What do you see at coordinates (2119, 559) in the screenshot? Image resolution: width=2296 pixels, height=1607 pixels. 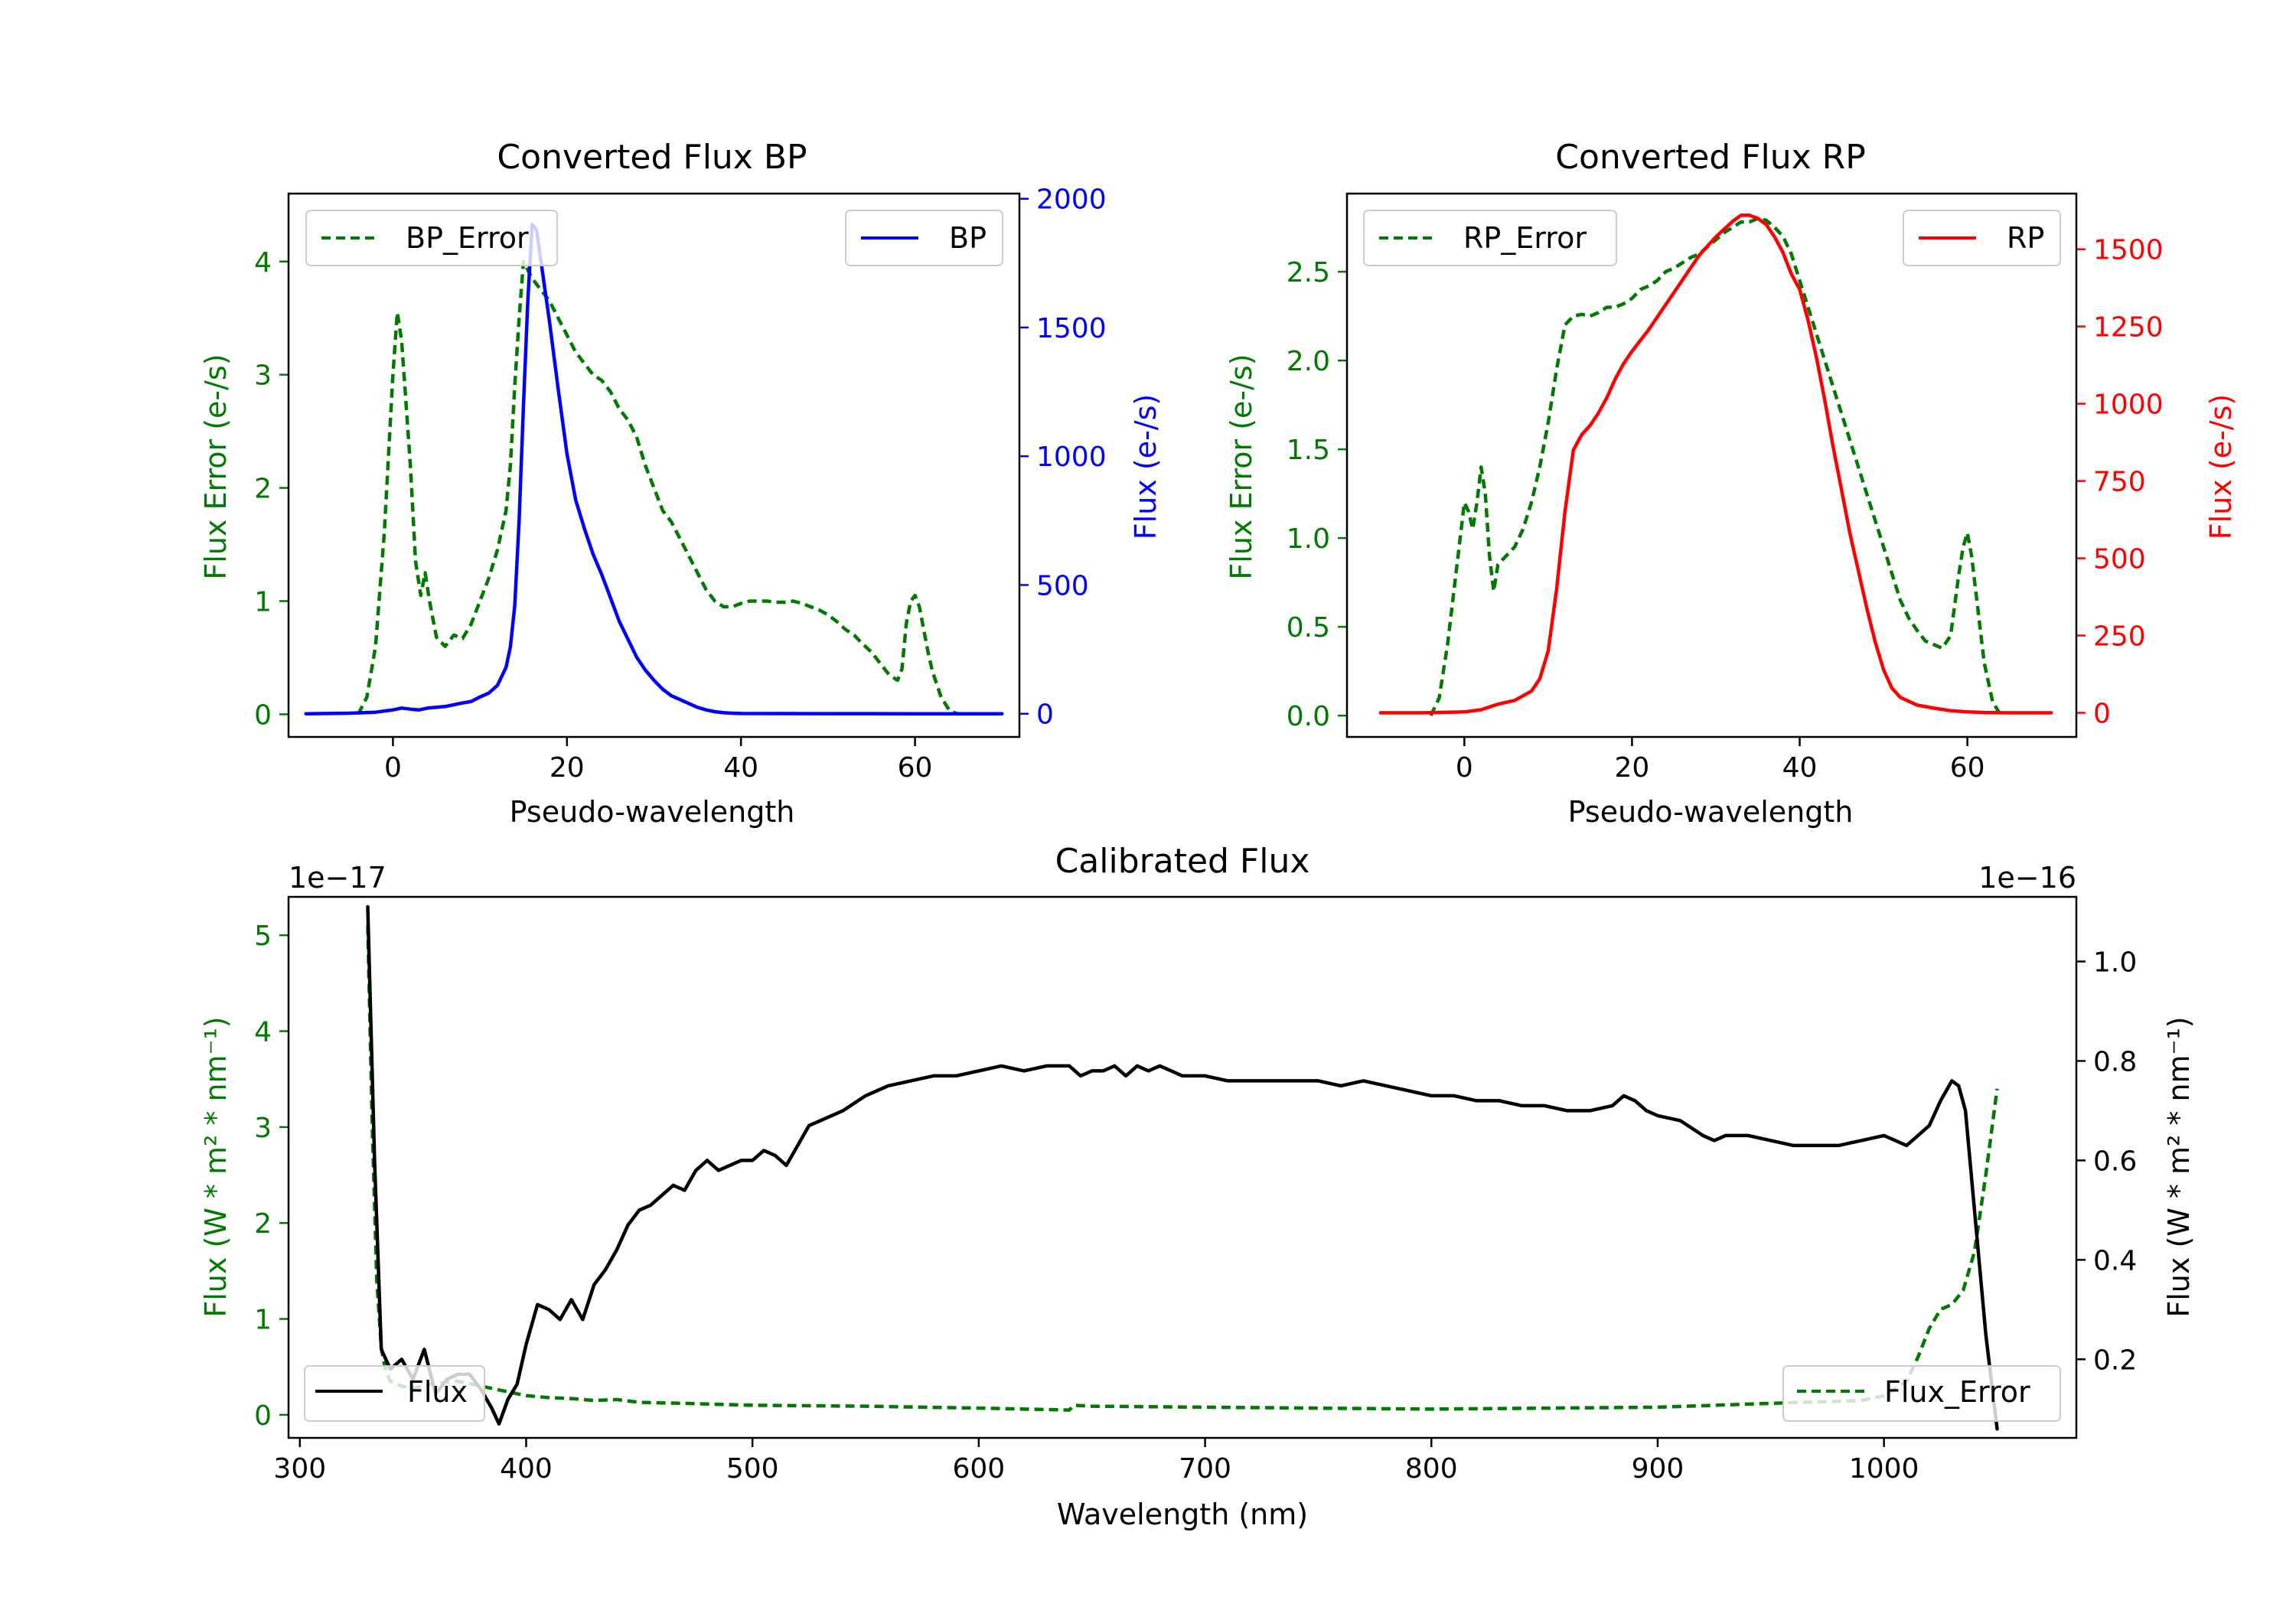 I see `rp-right-y-tick-label: 500` at bounding box center [2119, 559].